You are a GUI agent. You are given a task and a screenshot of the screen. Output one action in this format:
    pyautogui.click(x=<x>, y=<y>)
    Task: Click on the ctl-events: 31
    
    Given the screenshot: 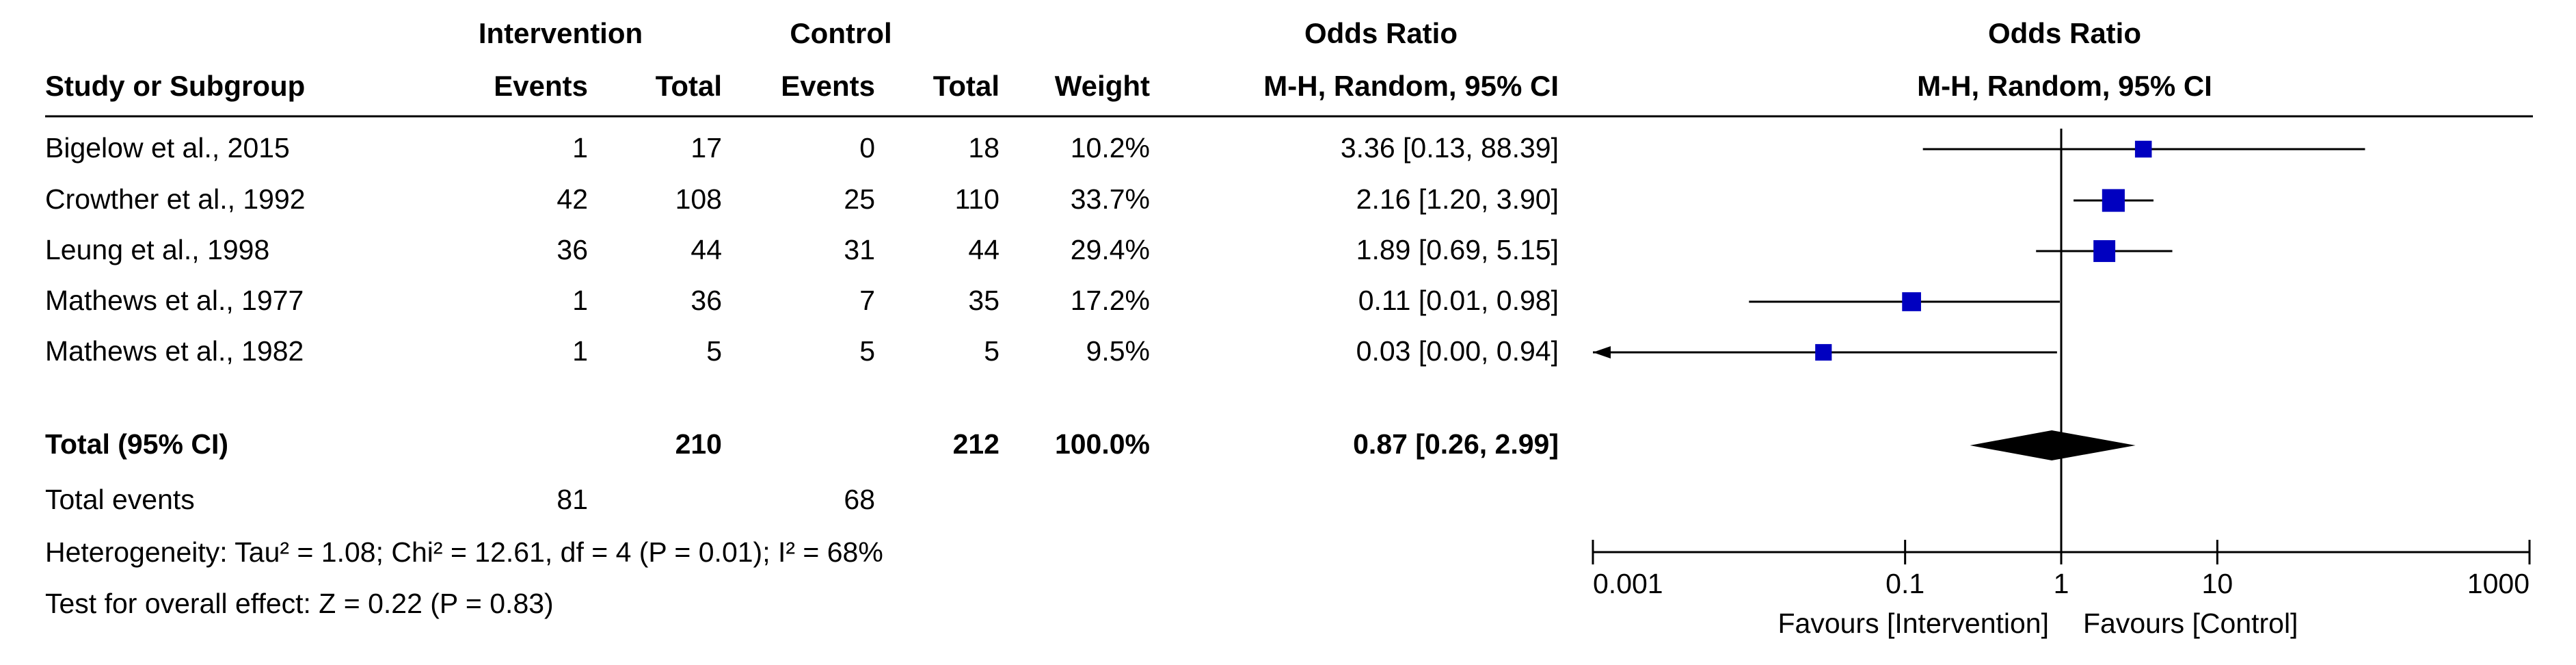 What is the action you would take?
    pyautogui.click(x=859, y=249)
    